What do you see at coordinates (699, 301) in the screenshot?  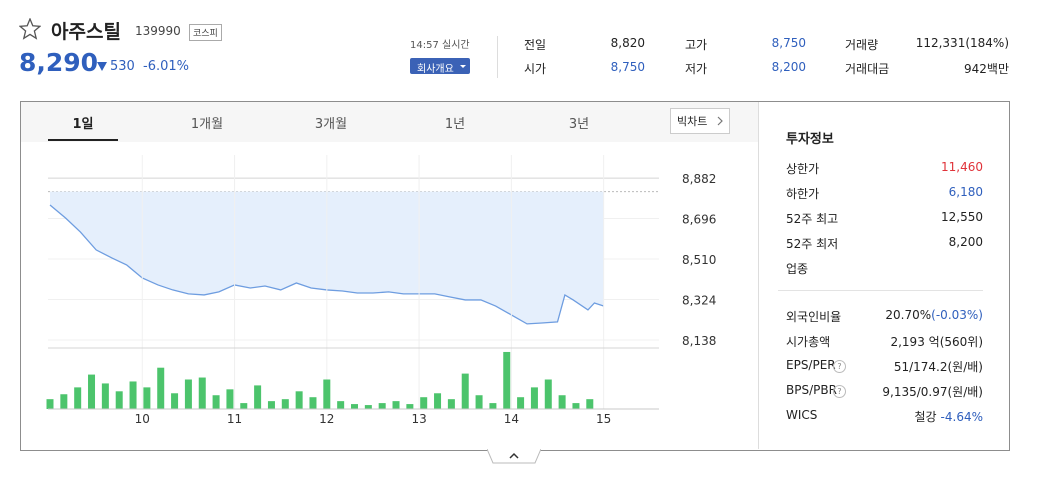 I see `y-tick-label: 8,324` at bounding box center [699, 301].